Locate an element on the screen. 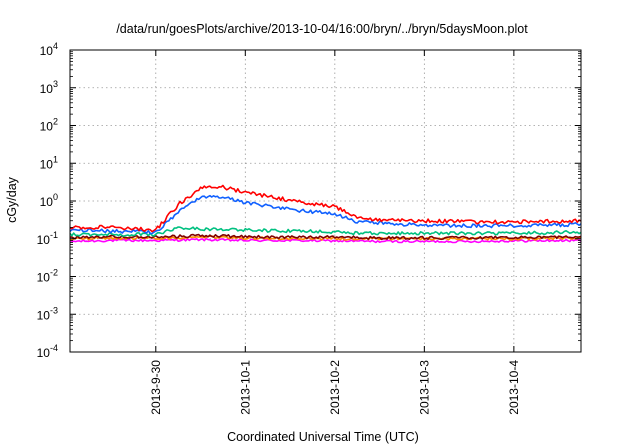  y-tick-exponent: -1 is located at coordinates (54, 235).